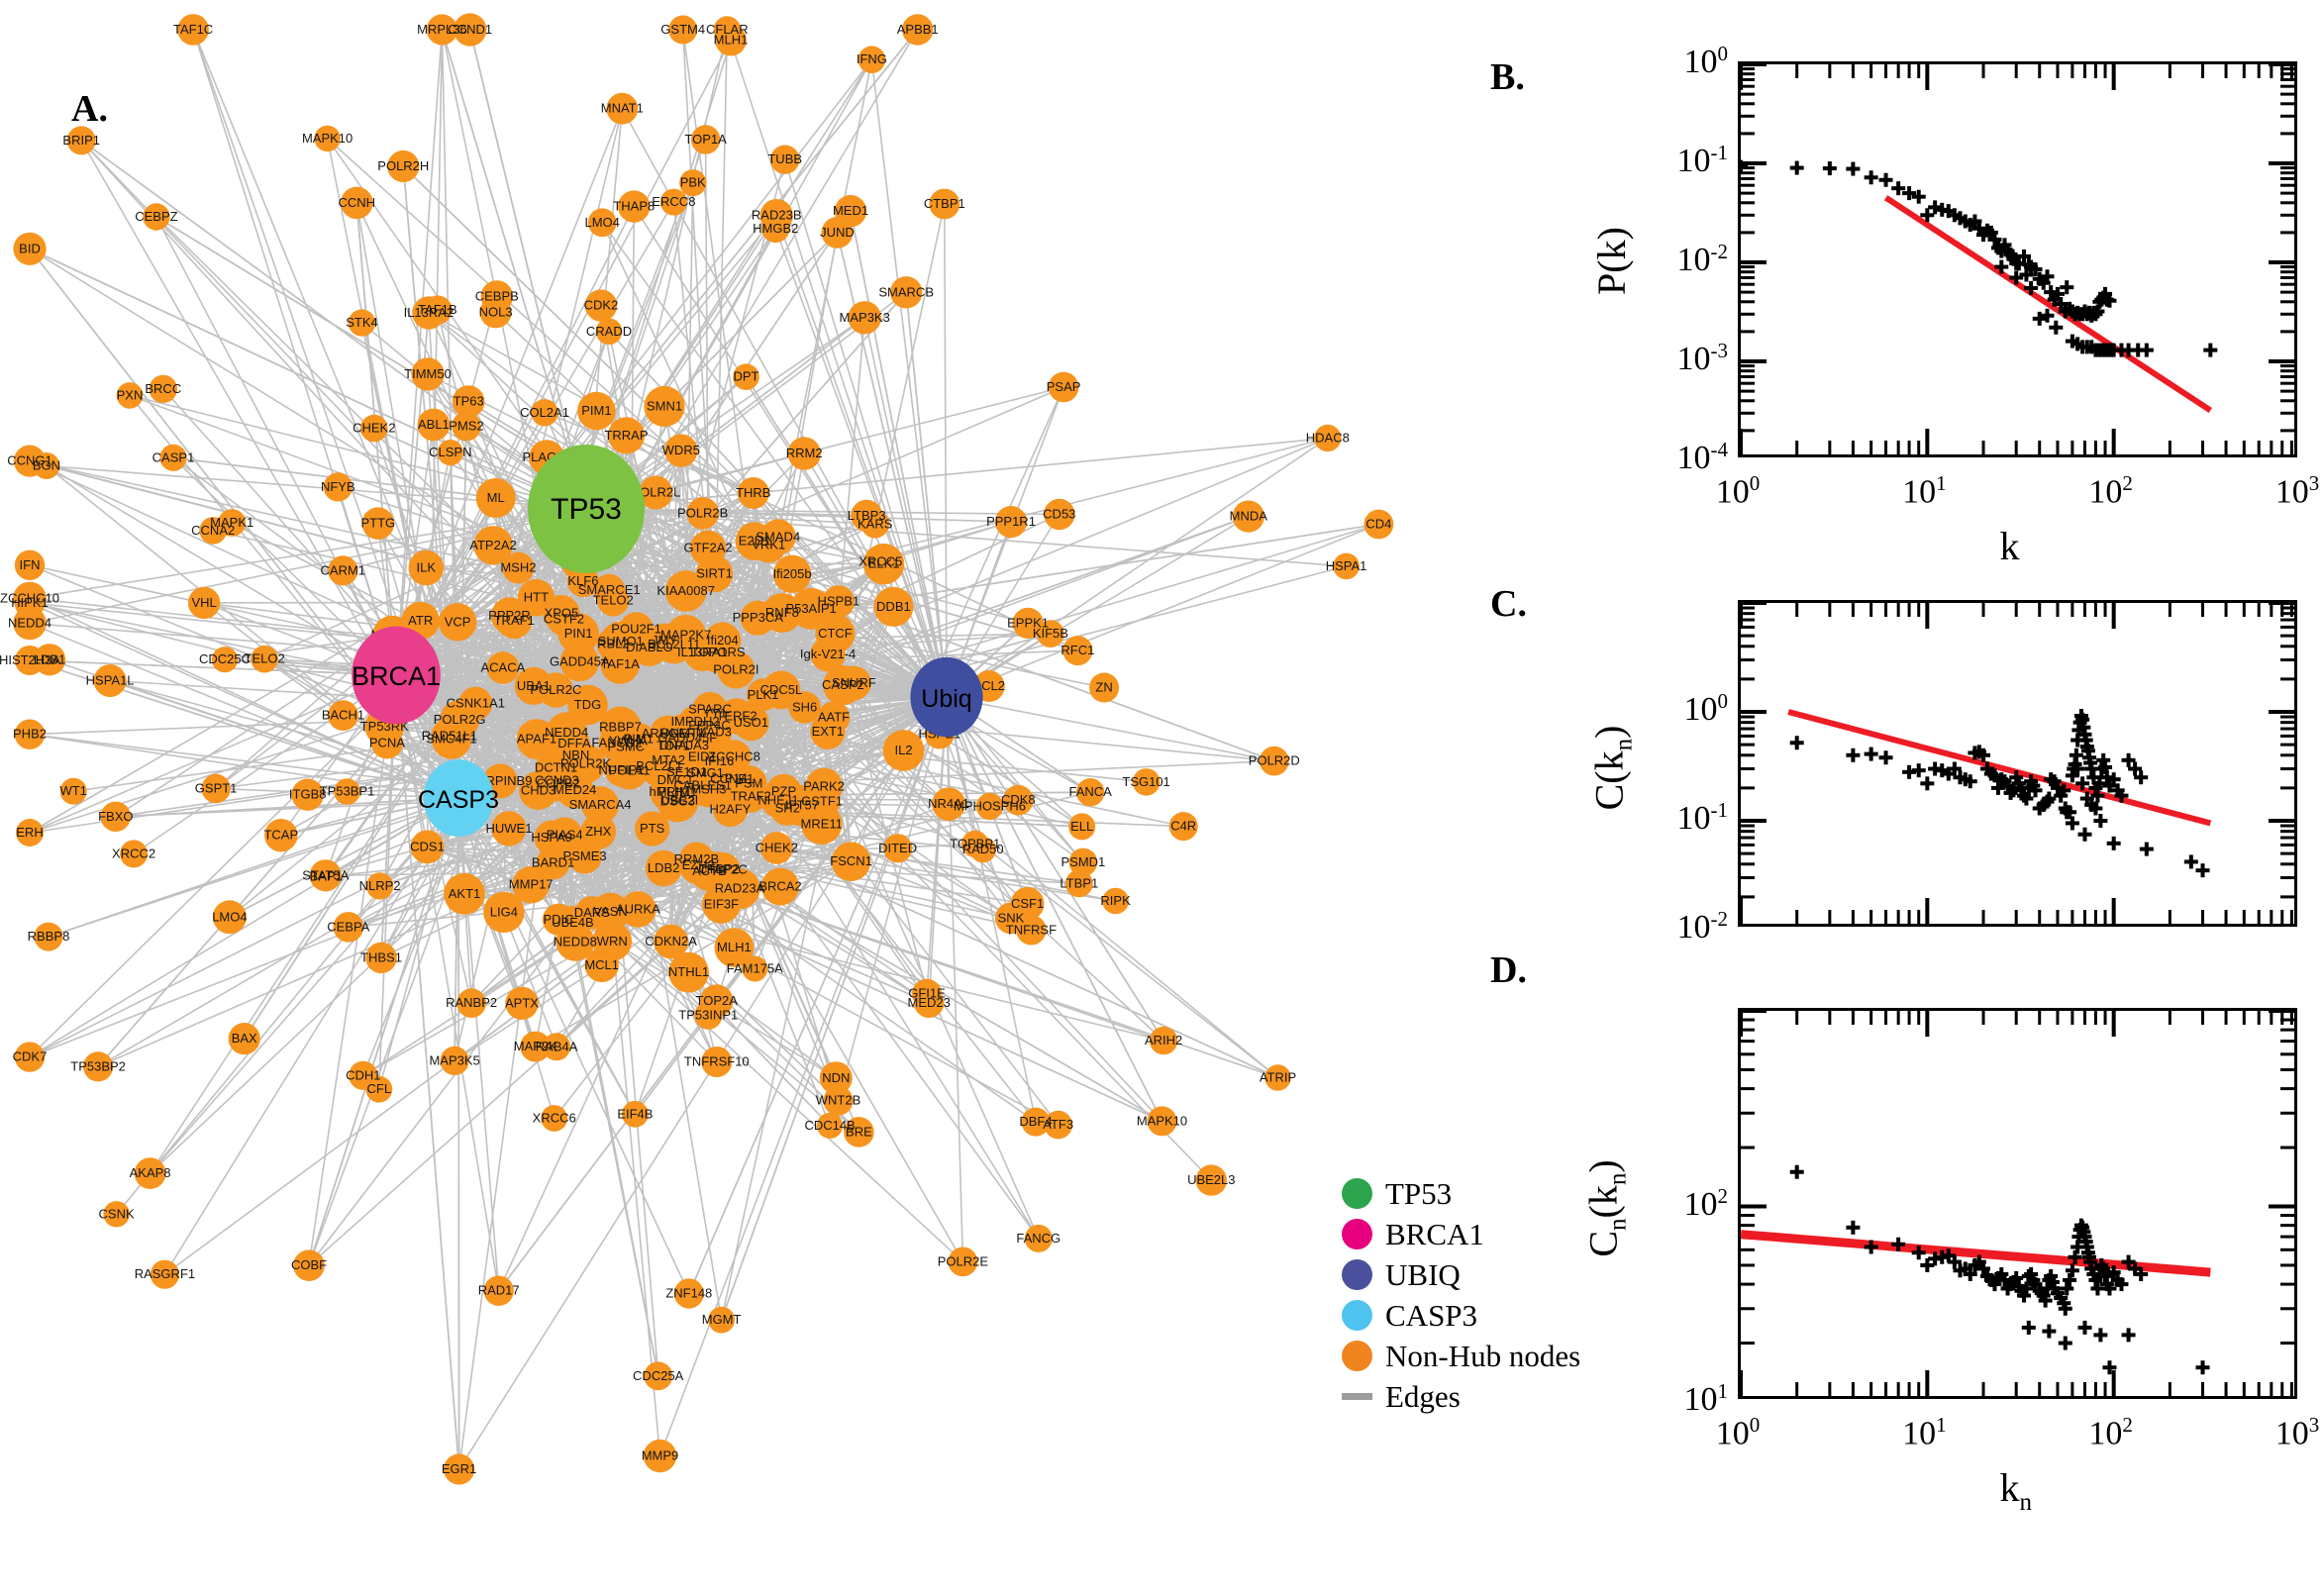  I want to click on hub-node-brca1, so click(396, 675).